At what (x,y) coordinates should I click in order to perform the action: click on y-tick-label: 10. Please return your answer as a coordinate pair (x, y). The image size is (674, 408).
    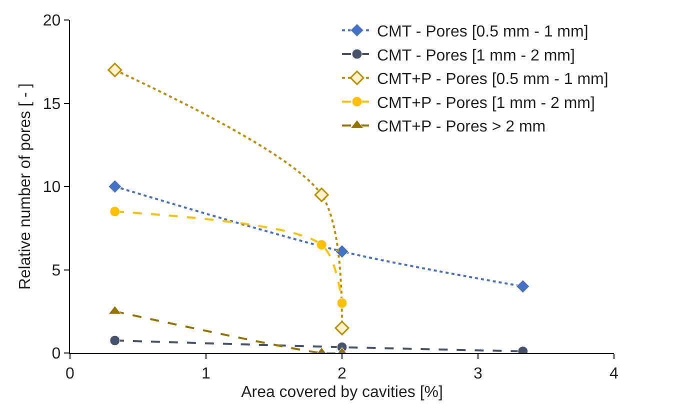
    Looking at the image, I should click on (51, 187).